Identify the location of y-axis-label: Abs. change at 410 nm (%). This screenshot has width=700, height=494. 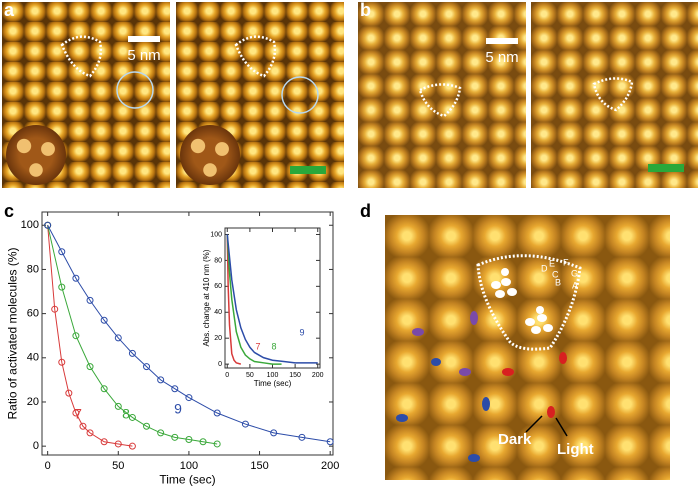
(206, 297).